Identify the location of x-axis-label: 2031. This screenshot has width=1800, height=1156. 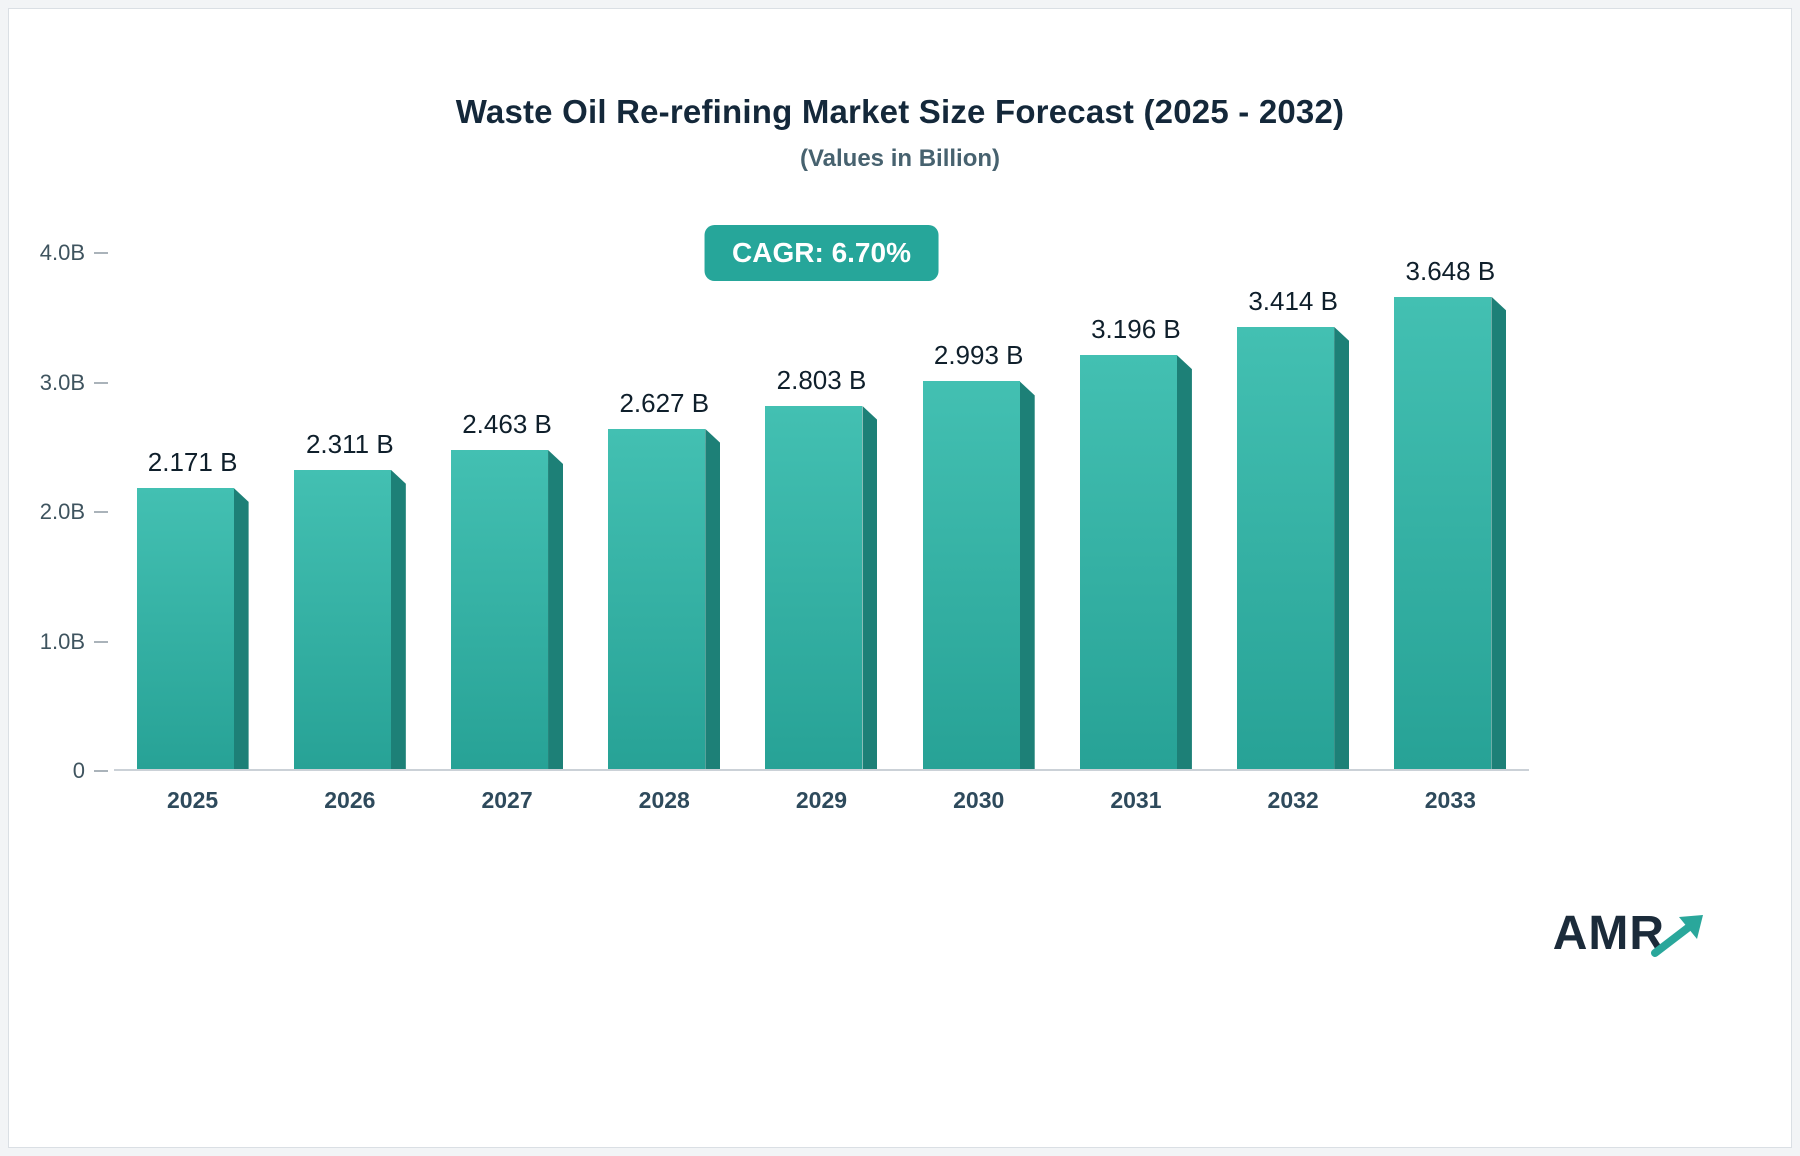
(1136, 800).